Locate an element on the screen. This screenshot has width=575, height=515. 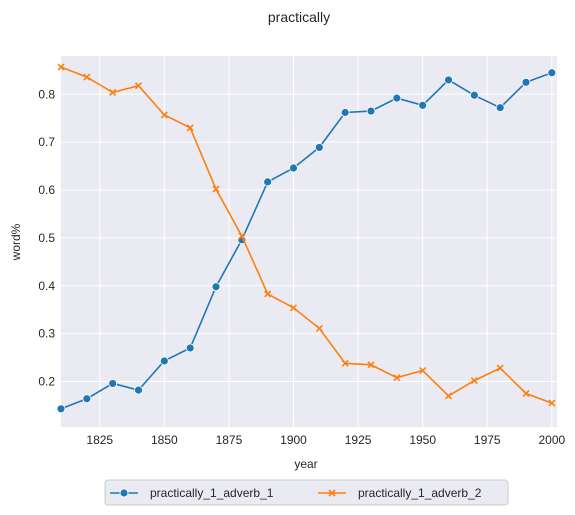
y-tick-label: 0.6 is located at coordinates (46, 190).